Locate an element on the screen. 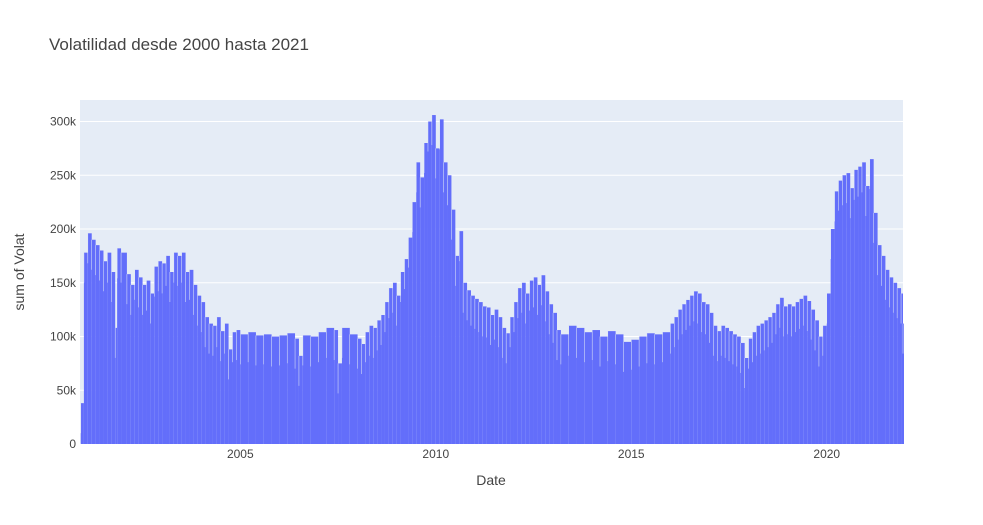 The height and width of the screenshot is (525, 983). y-tick-label: 300k is located at coordinates (63, 122).